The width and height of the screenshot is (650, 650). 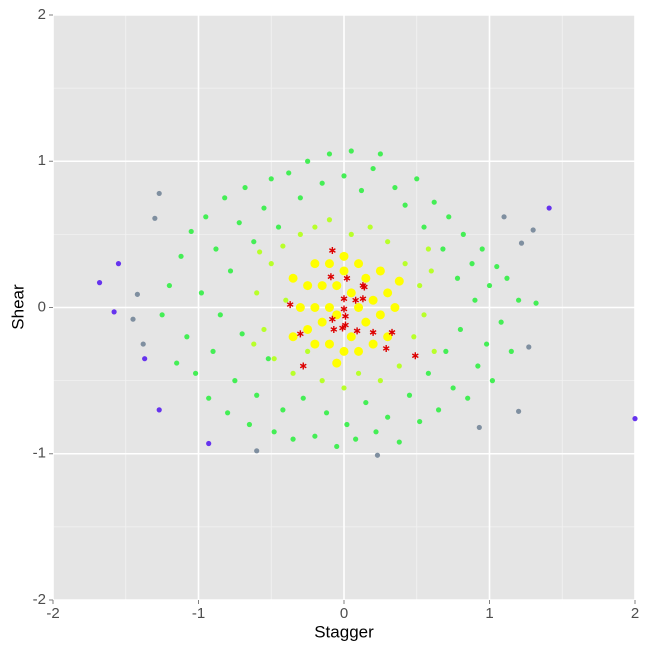 I want to click on y-tick-label: 0, so click(x=42, y=306).